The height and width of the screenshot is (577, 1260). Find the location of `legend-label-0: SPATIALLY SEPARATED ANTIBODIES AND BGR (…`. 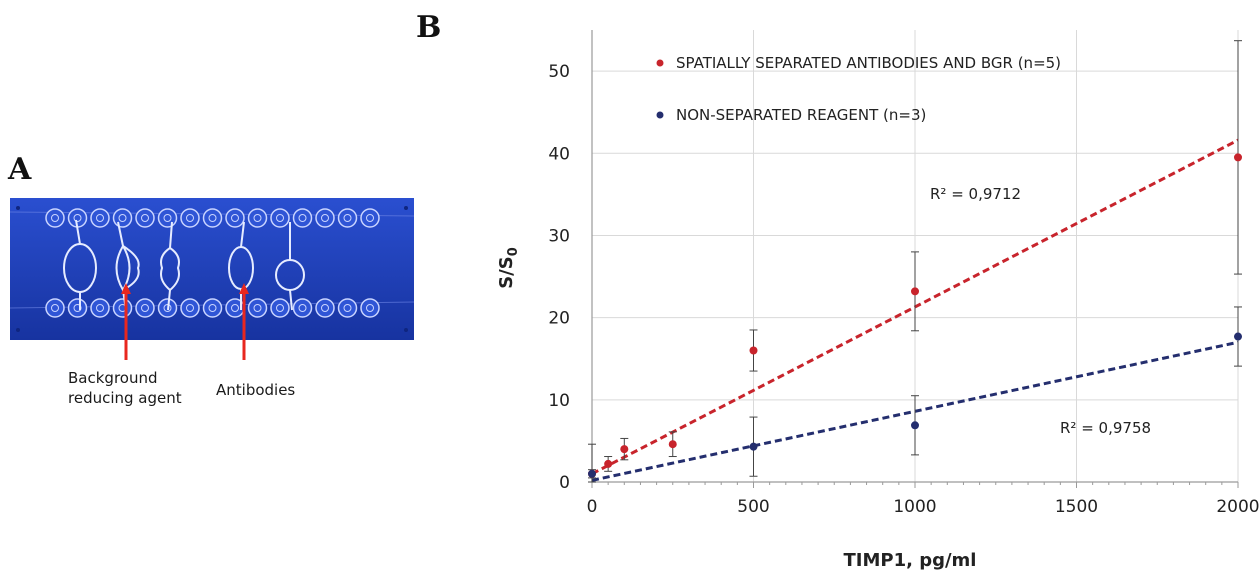

legend-label-0: SPATIALLY SEPARATED ANTIBODIES AND BGR (… is located at coordinates (868, 63).